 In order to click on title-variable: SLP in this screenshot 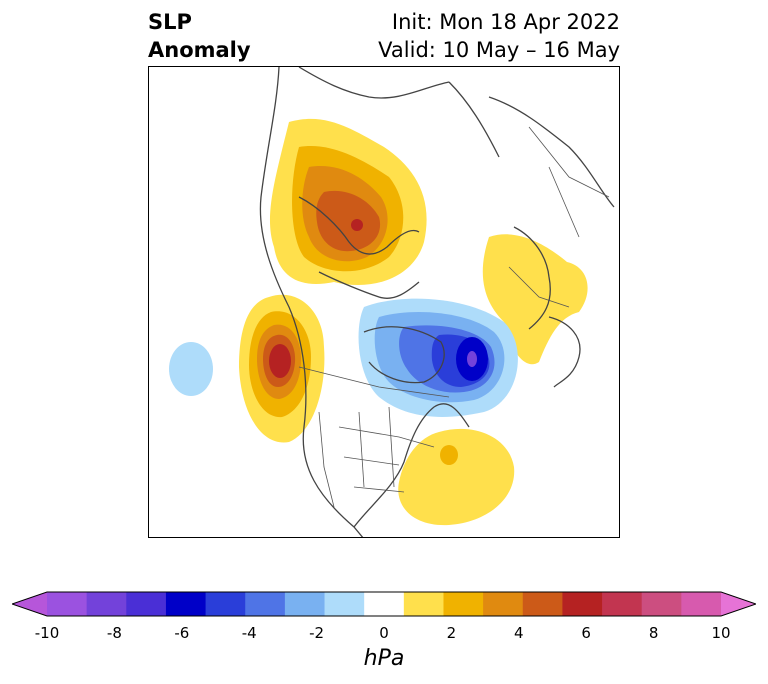, I will do `click(170, 22)`.